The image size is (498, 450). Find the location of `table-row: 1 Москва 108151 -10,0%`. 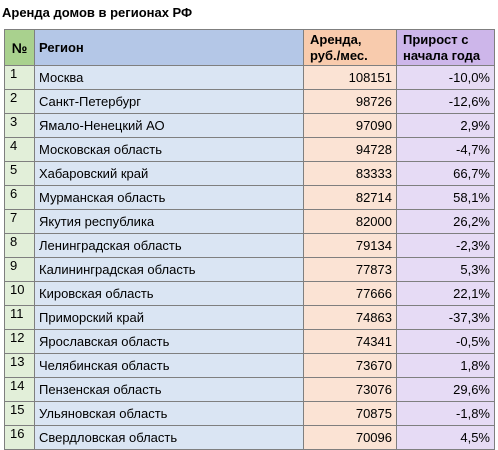

table-row: 1 Москва 108151 -10,0% is located at coordinates (249, 77).